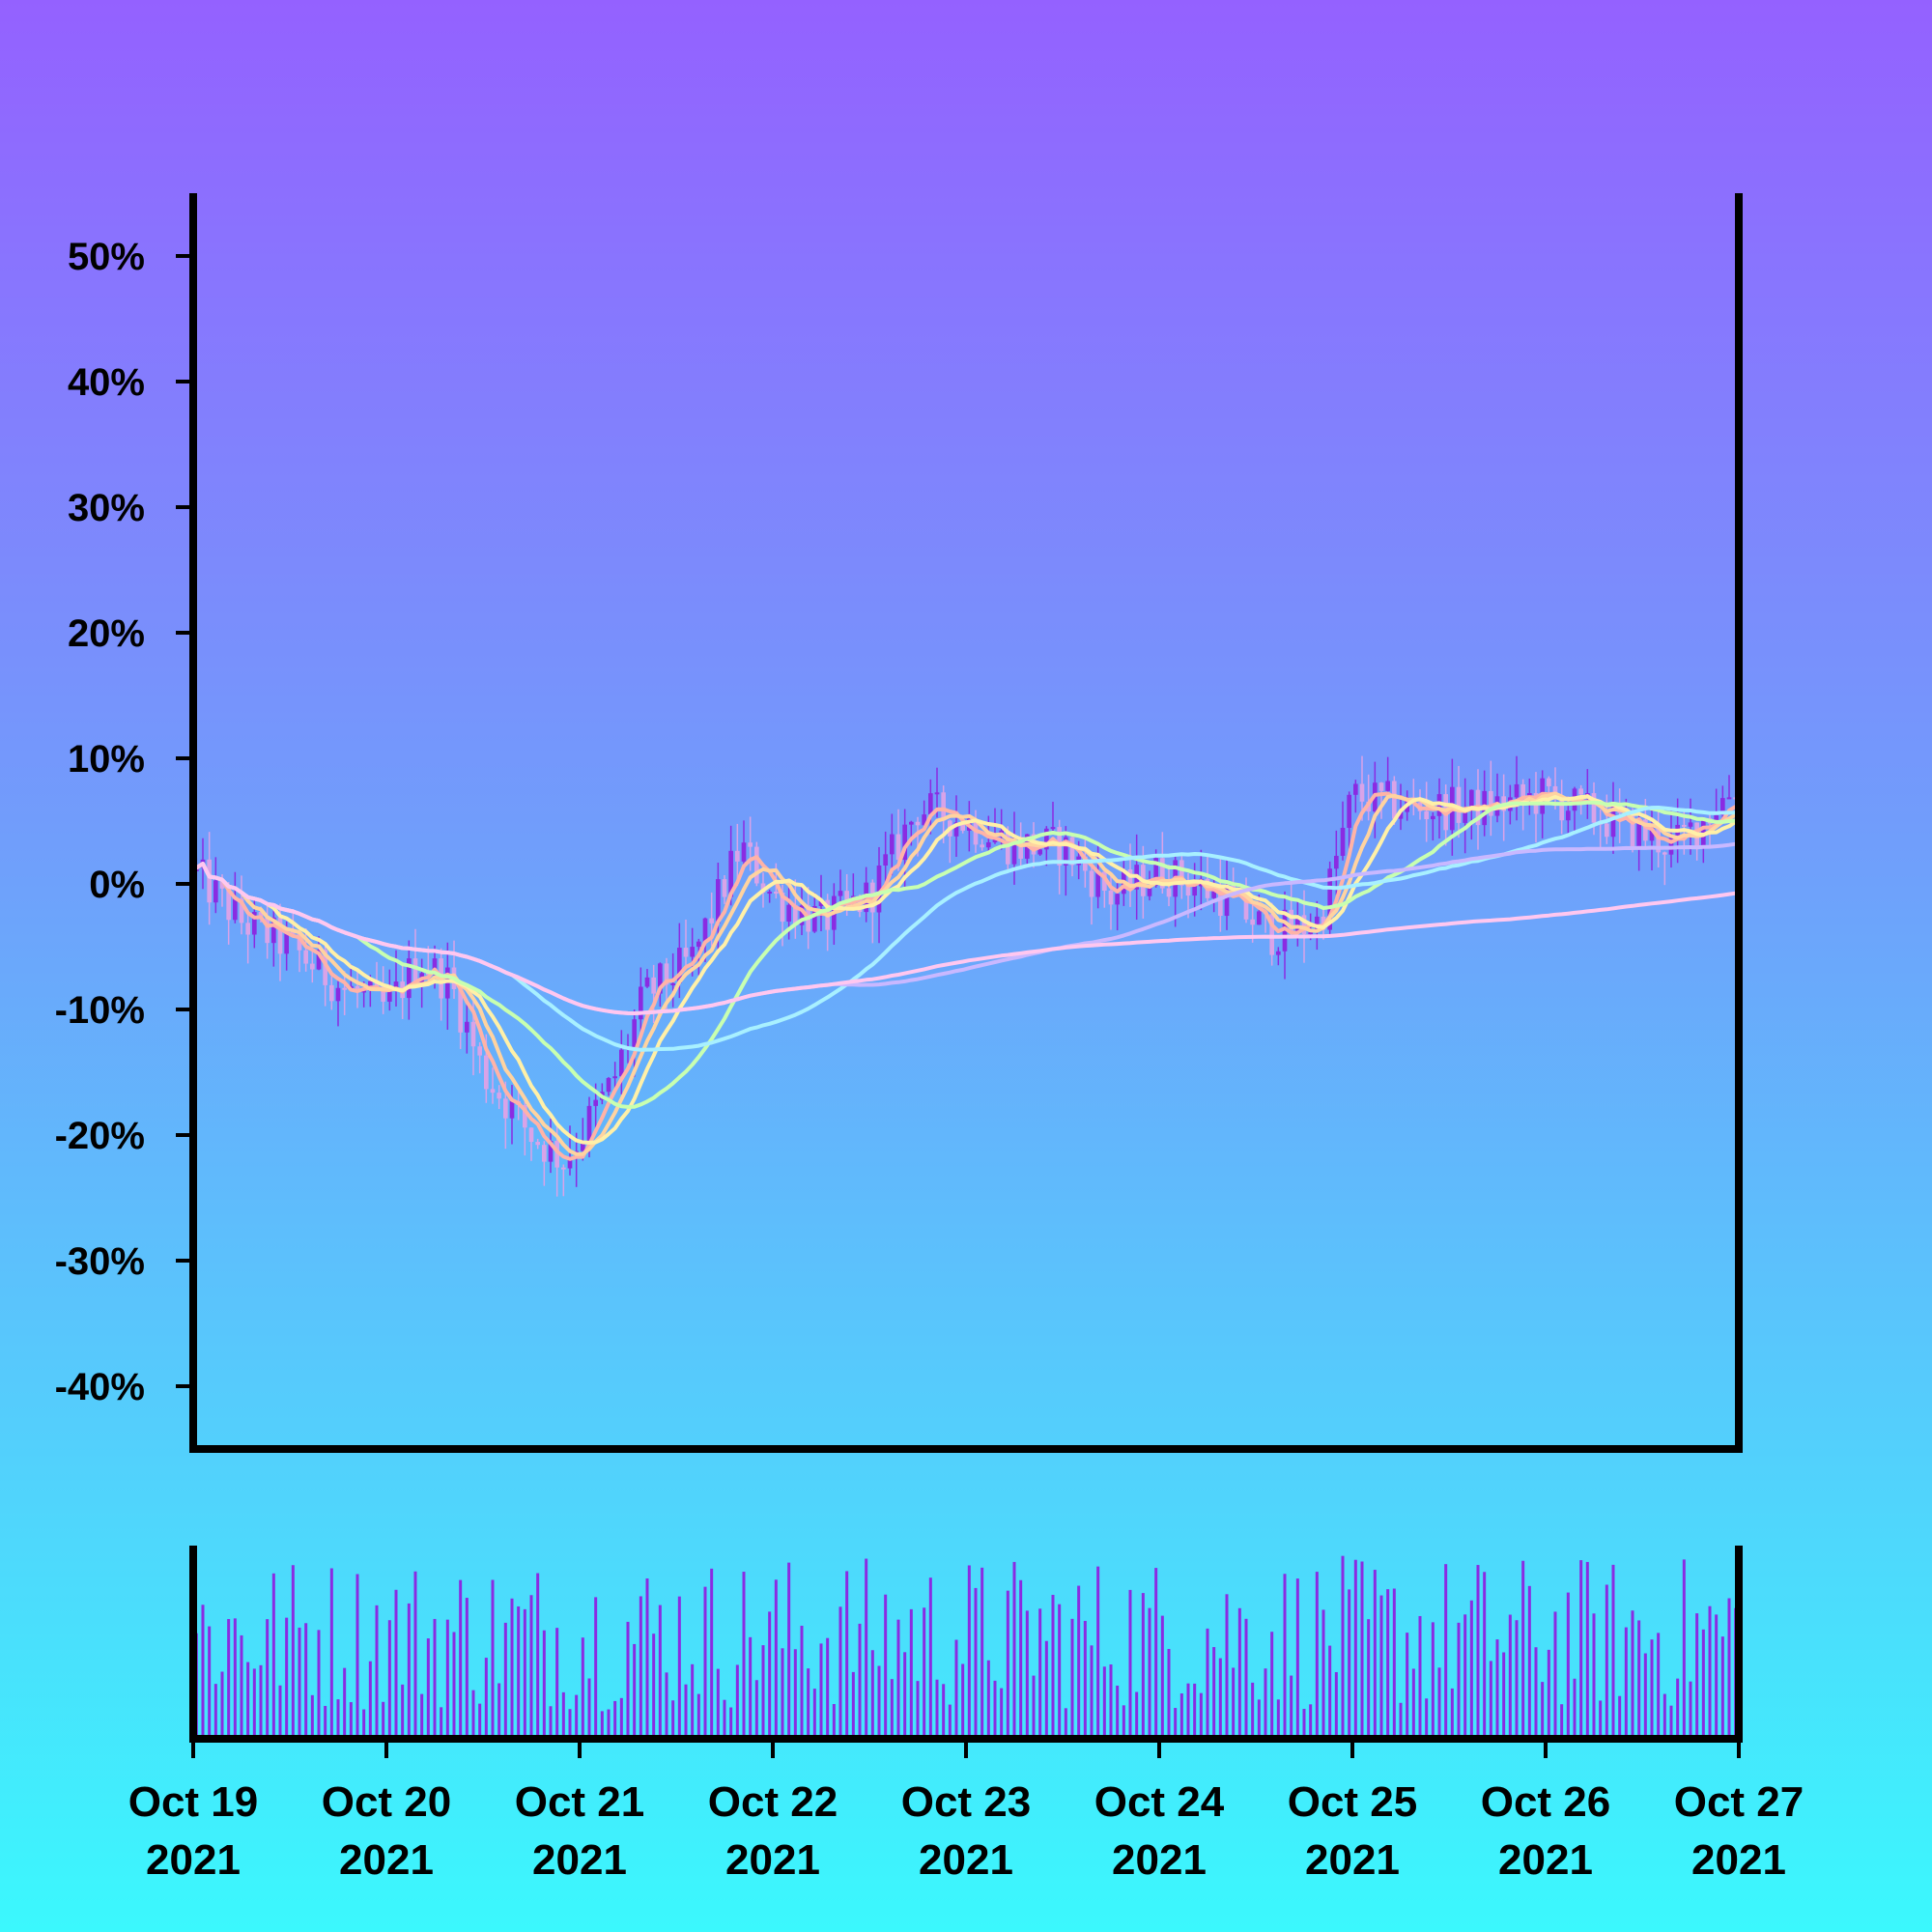 This screenshot has height=1932, width=1932. What do you see at coordinates (100, 1387) in the screenshot?
I see `y-tick-label: -40%` at bounding box center [100, 1387].